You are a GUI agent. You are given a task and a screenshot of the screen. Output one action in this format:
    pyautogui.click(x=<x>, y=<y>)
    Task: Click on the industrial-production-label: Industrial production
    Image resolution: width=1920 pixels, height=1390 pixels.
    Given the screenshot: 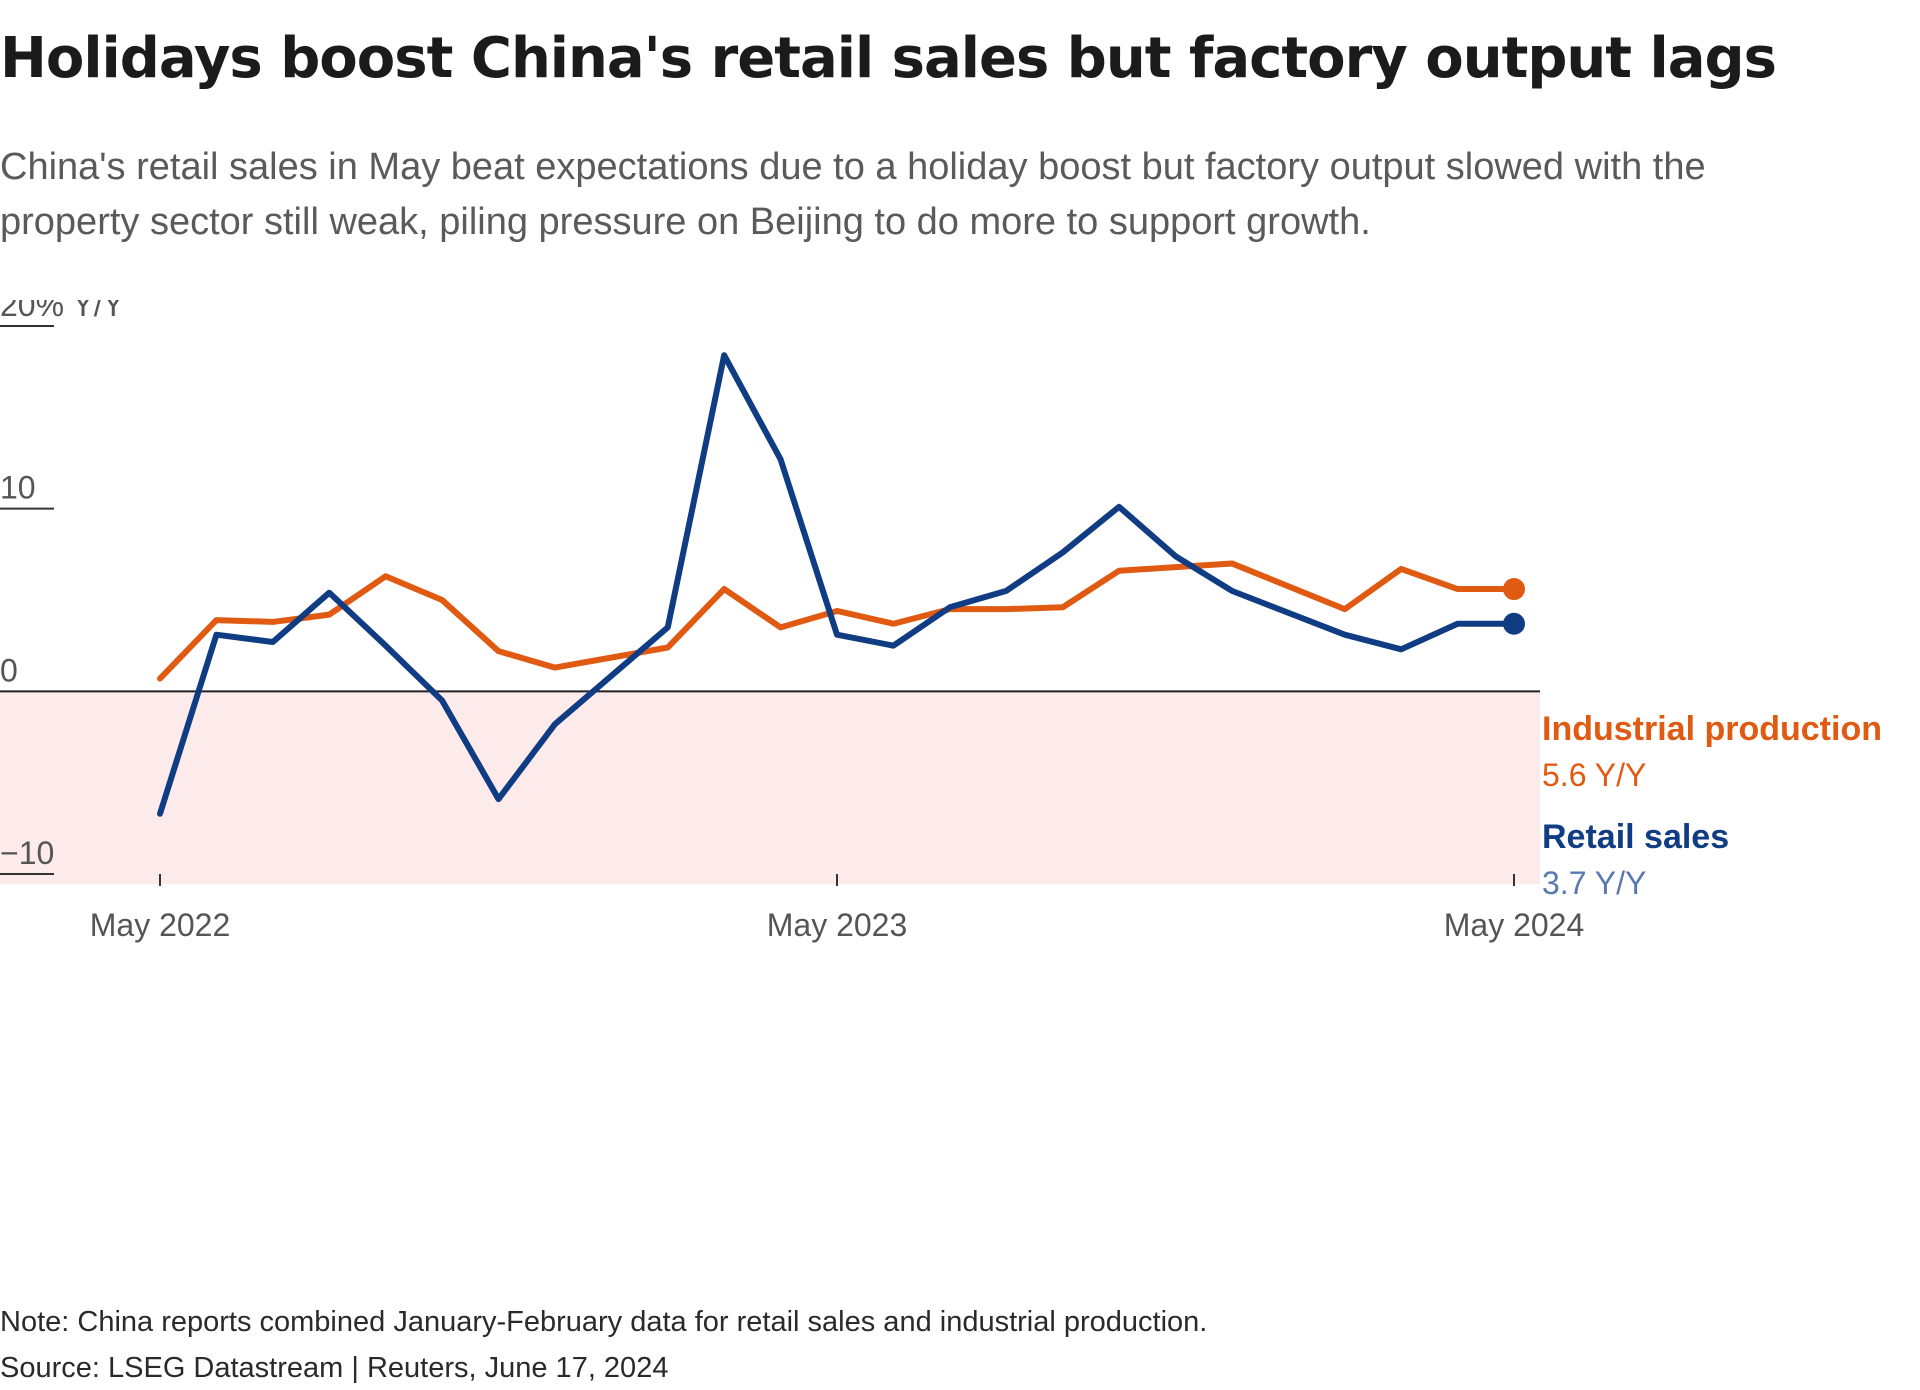 What is the action you would take?
    pyautogui.click(x=1712, y=729)
    